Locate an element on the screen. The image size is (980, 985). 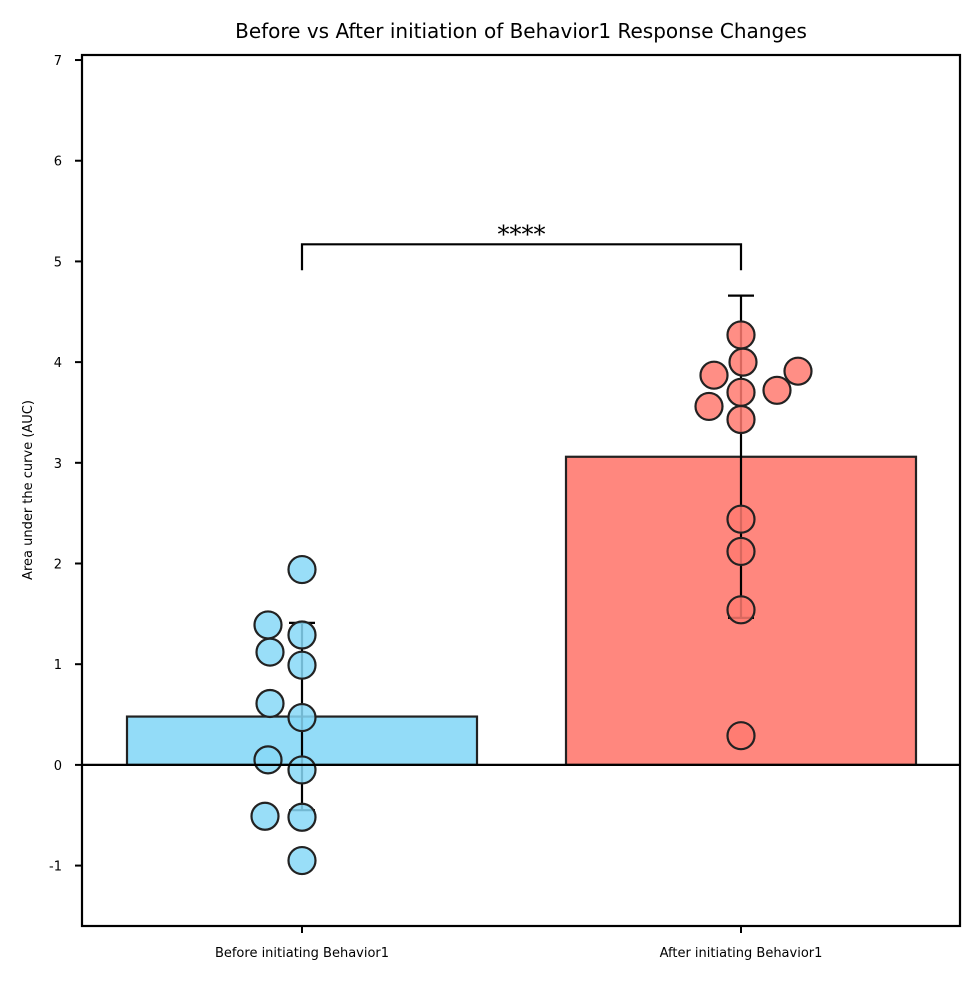
significance-bracket is located at coordinates (521, 257).